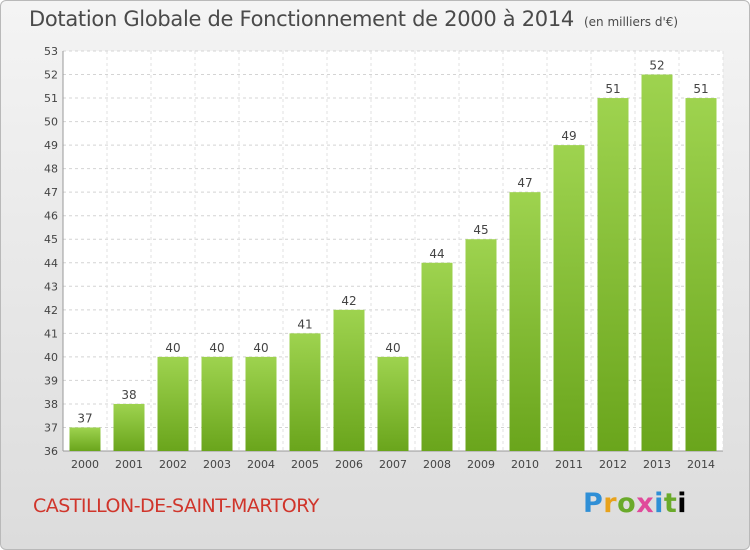 The height and width of the screenshot is (550, 750). What do you see at coordinates (261, 464) in the screenshot?
I see `x-tick-label: 2004` at bounding box center [261, 464].